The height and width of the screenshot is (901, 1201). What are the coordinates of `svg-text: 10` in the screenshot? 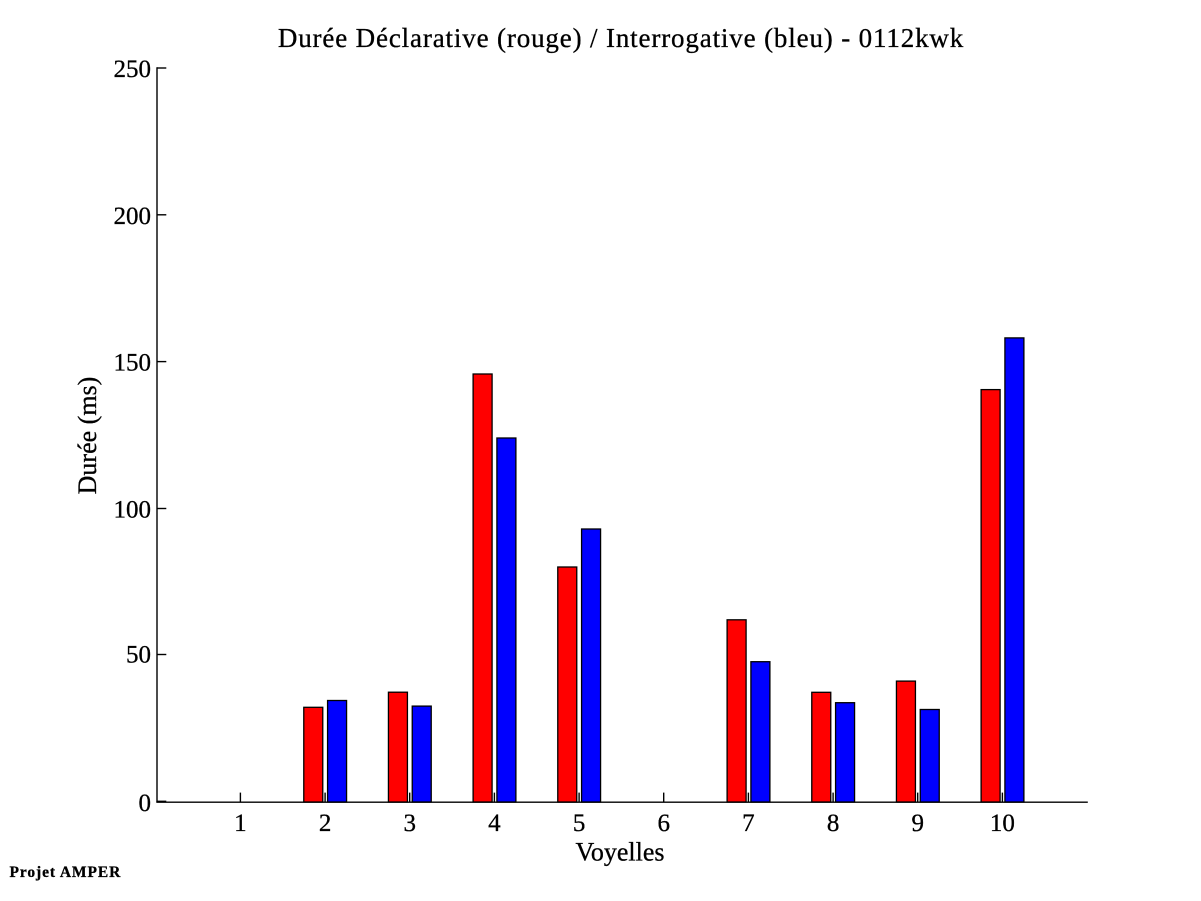 It's located at (1002, 823).